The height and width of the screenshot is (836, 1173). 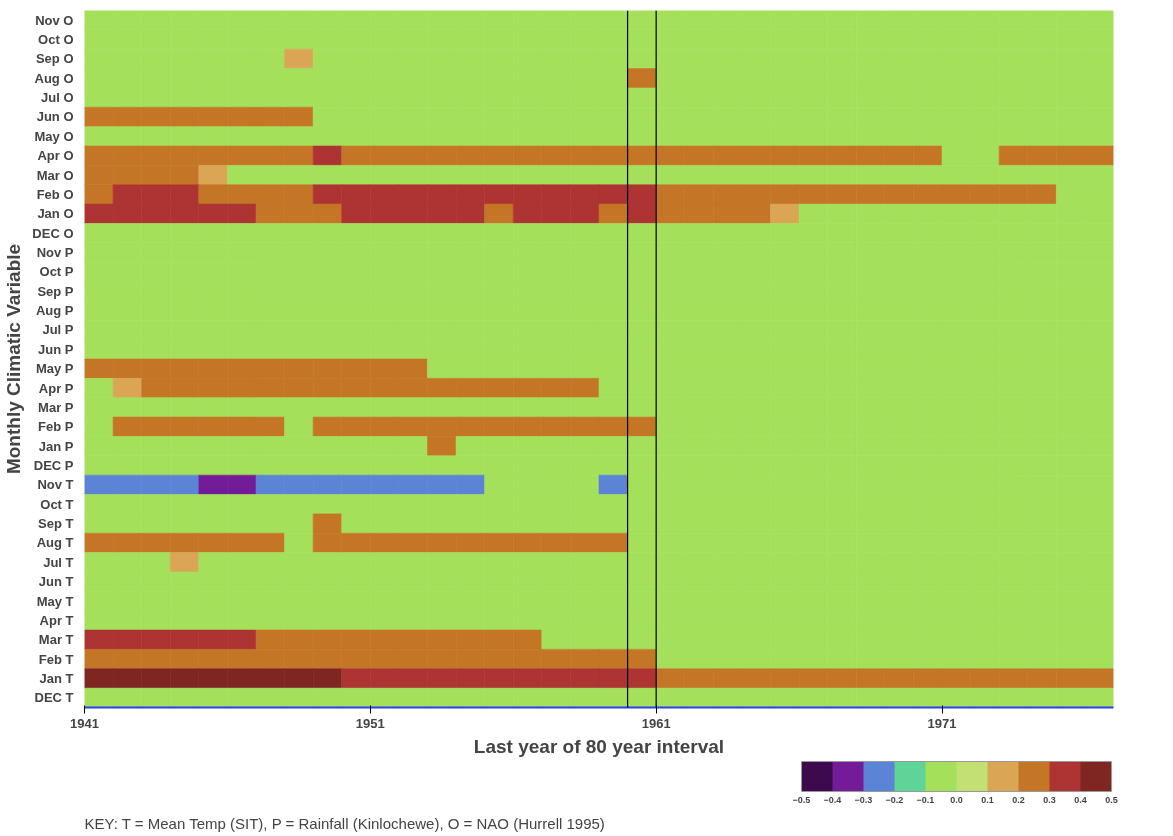 I want to click on y-tick-label: Nov O, so click(x=54, y=20).